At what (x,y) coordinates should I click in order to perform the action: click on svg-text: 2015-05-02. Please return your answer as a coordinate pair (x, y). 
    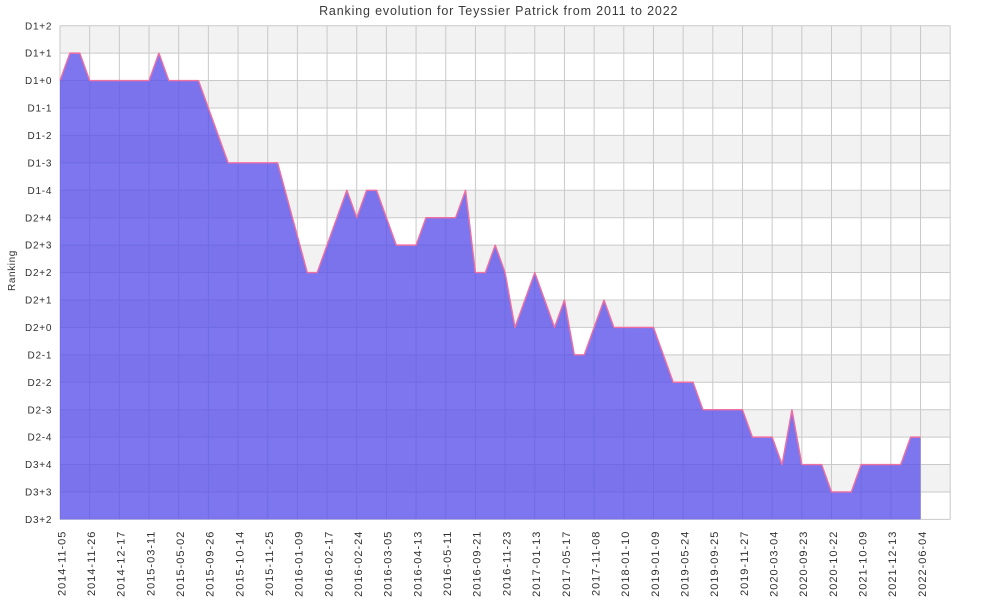
    Looking at the image, I should click on (181, 564).